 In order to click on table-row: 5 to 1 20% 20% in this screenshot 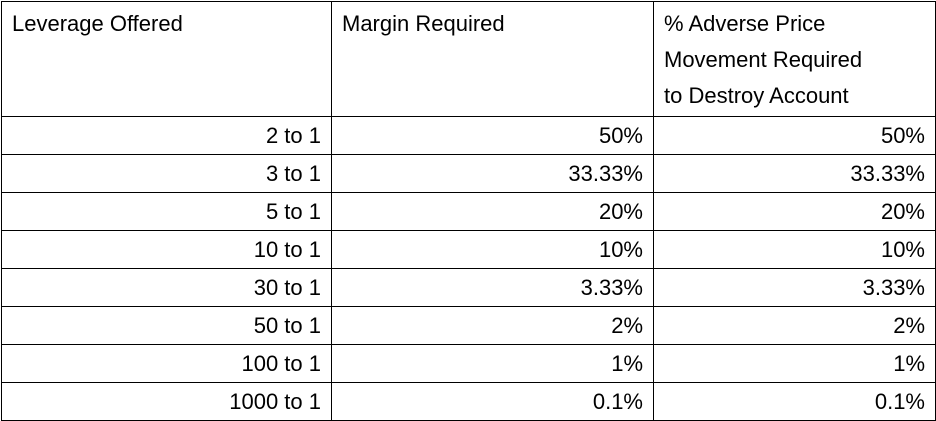, I will do `click(468, 211)`.